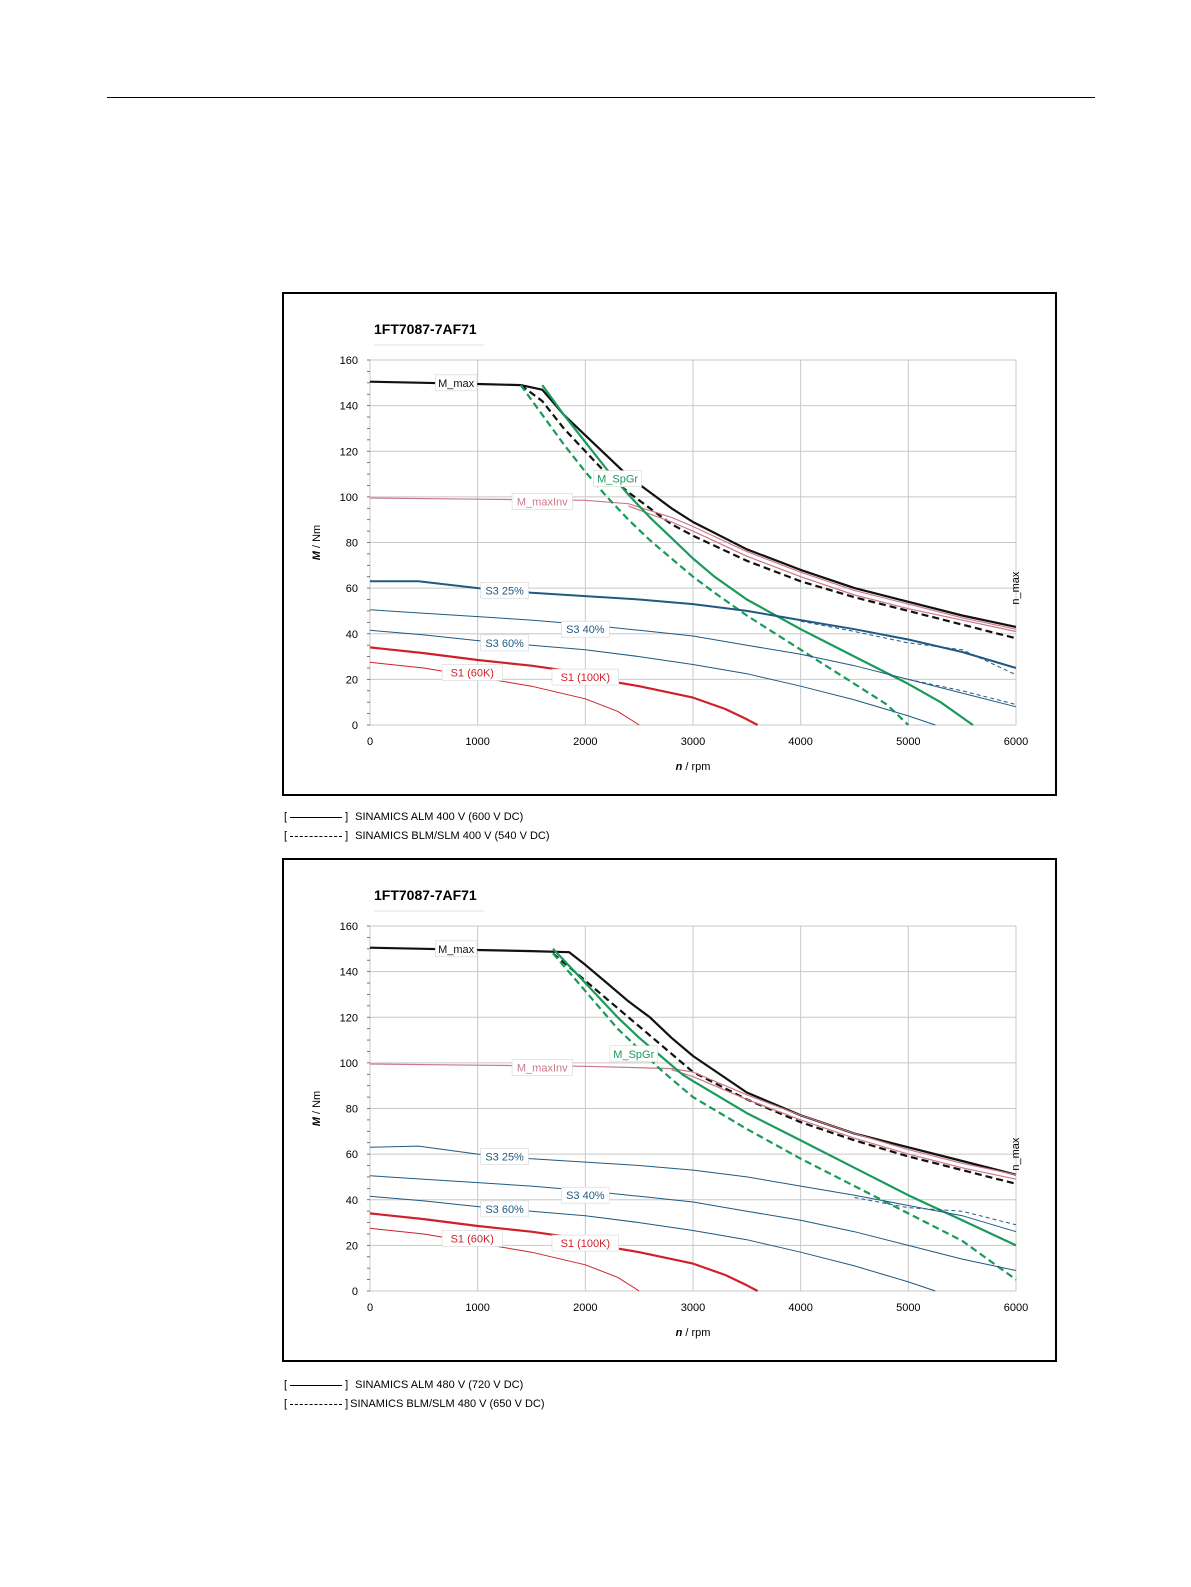 The height and width of the screenshot is (1587, 1191). Describe the element at coordinates (439, 817) in the screenshot. I see `legend-label-solid: SINAMICS ALM 400 V (600 V DC)` at that location.